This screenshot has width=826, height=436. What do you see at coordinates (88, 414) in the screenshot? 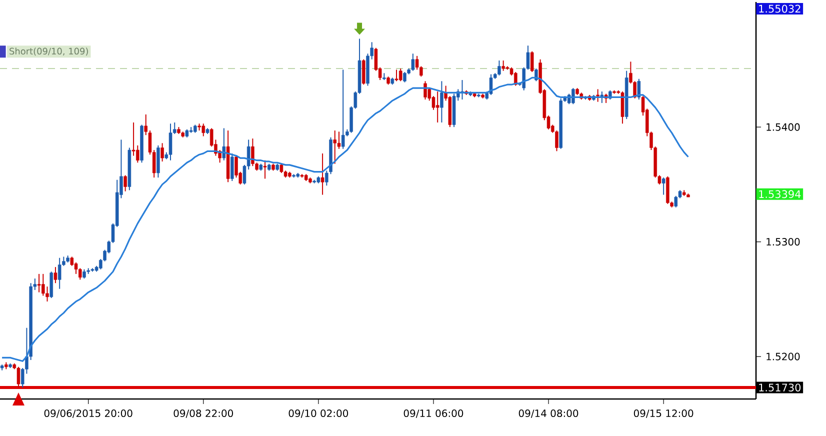
I see `x-tick-label: 09/06/2015 20:00` at bounding box center [88, 414].